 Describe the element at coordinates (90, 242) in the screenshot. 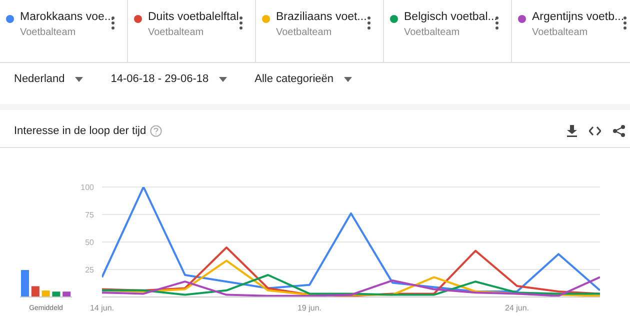

I see `y-tick-label: 50` at that location.